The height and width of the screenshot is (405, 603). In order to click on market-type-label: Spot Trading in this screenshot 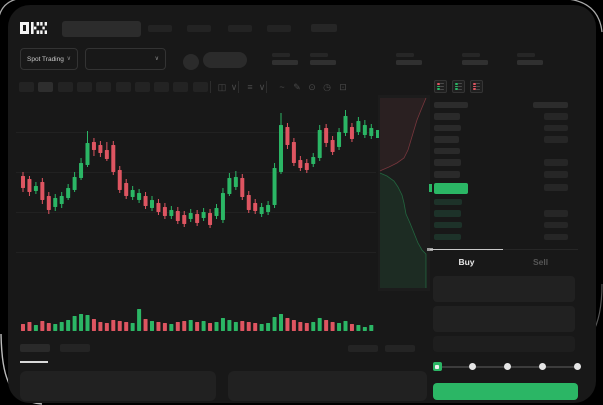, I will do `click(45, 59)`.